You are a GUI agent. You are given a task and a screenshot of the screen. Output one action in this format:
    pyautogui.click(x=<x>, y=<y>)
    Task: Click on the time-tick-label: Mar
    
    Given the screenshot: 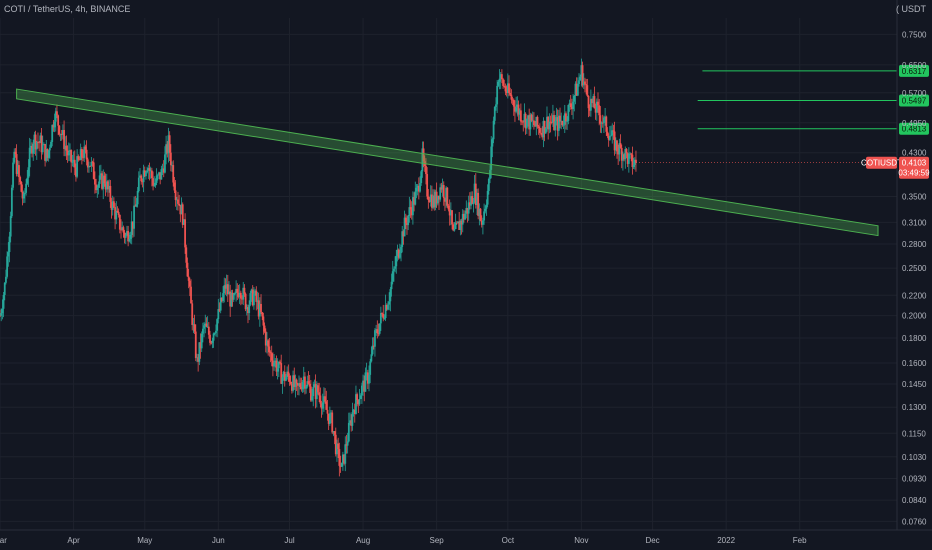 What is the action you would take?
    pyautogui.click(x=3, y=540)
    